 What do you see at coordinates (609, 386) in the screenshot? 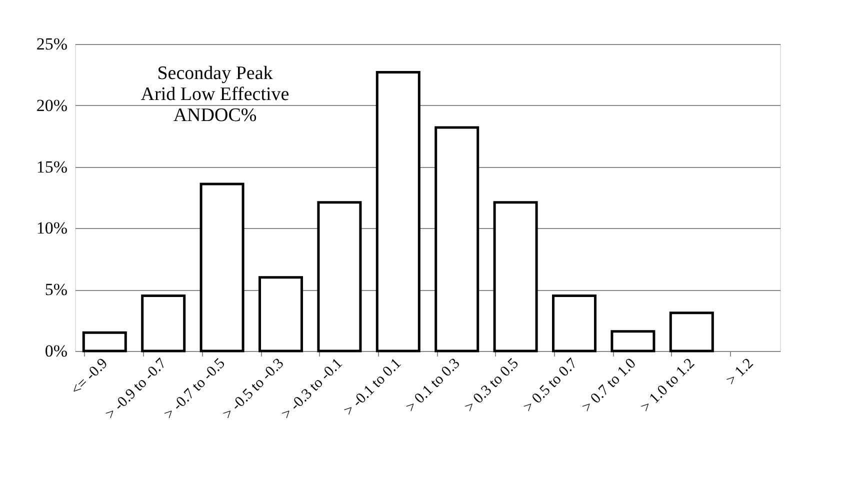
I see `x-tick-label: > 0.7 to 1.0` at bounding box center [609, 386].